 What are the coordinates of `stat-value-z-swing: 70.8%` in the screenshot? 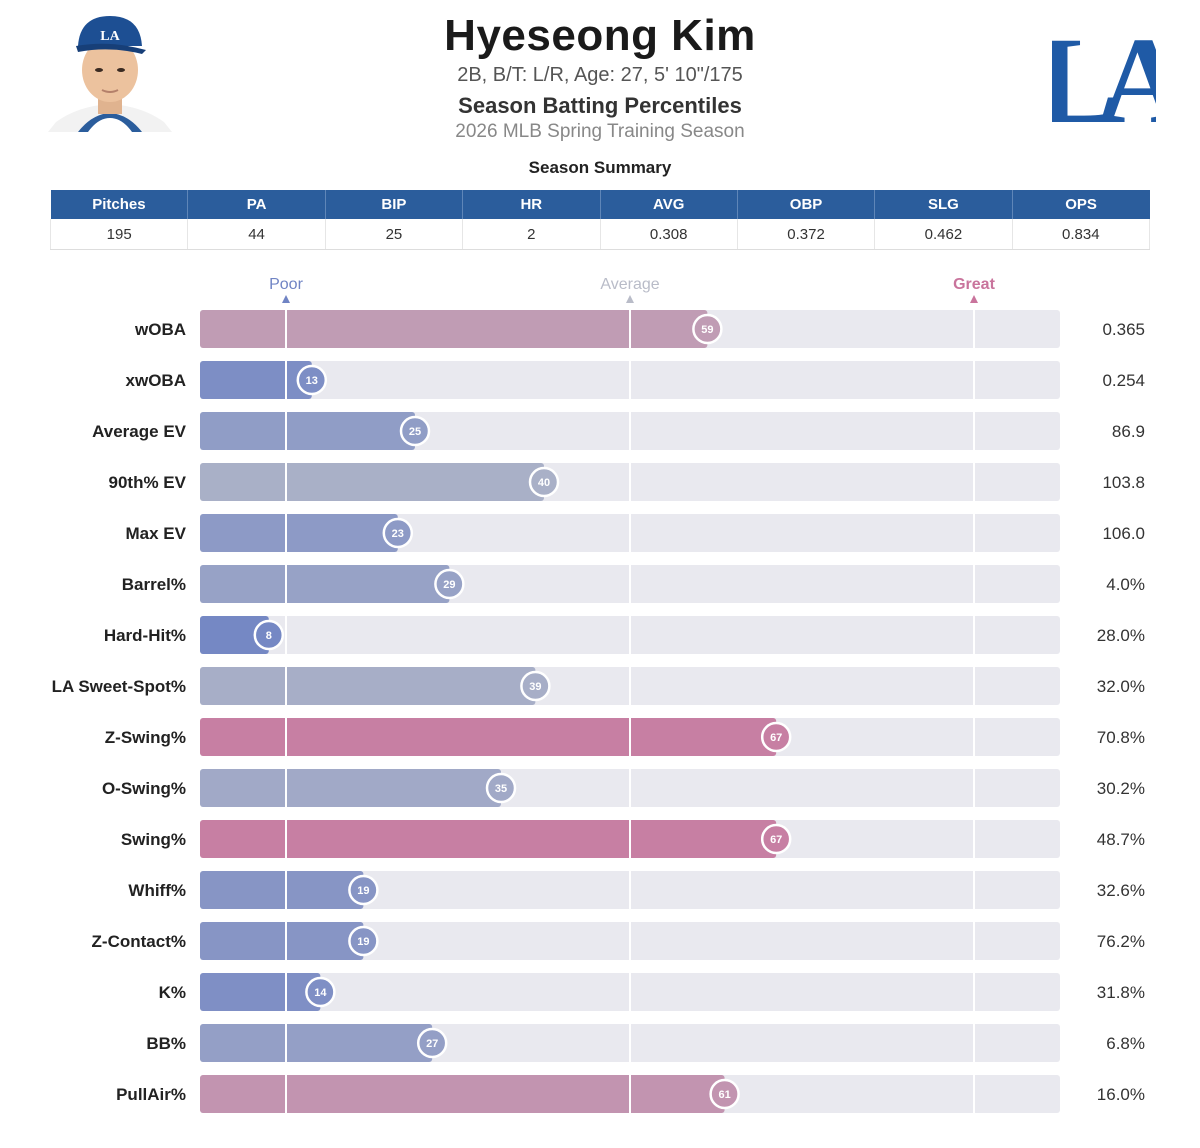 It's located at (1121, 737).